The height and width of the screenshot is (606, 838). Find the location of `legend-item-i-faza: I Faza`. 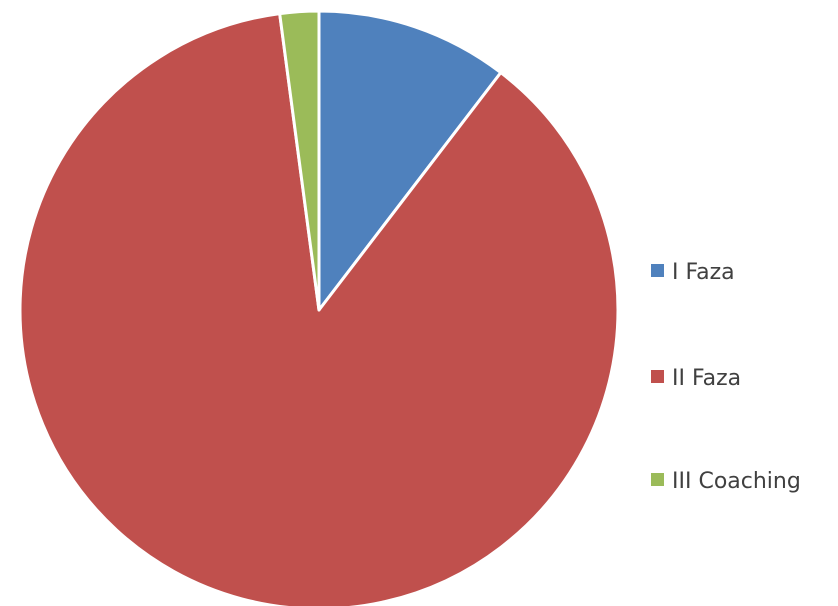

legend-item-i-faza: I Faza is located at coordinates (693, 272).